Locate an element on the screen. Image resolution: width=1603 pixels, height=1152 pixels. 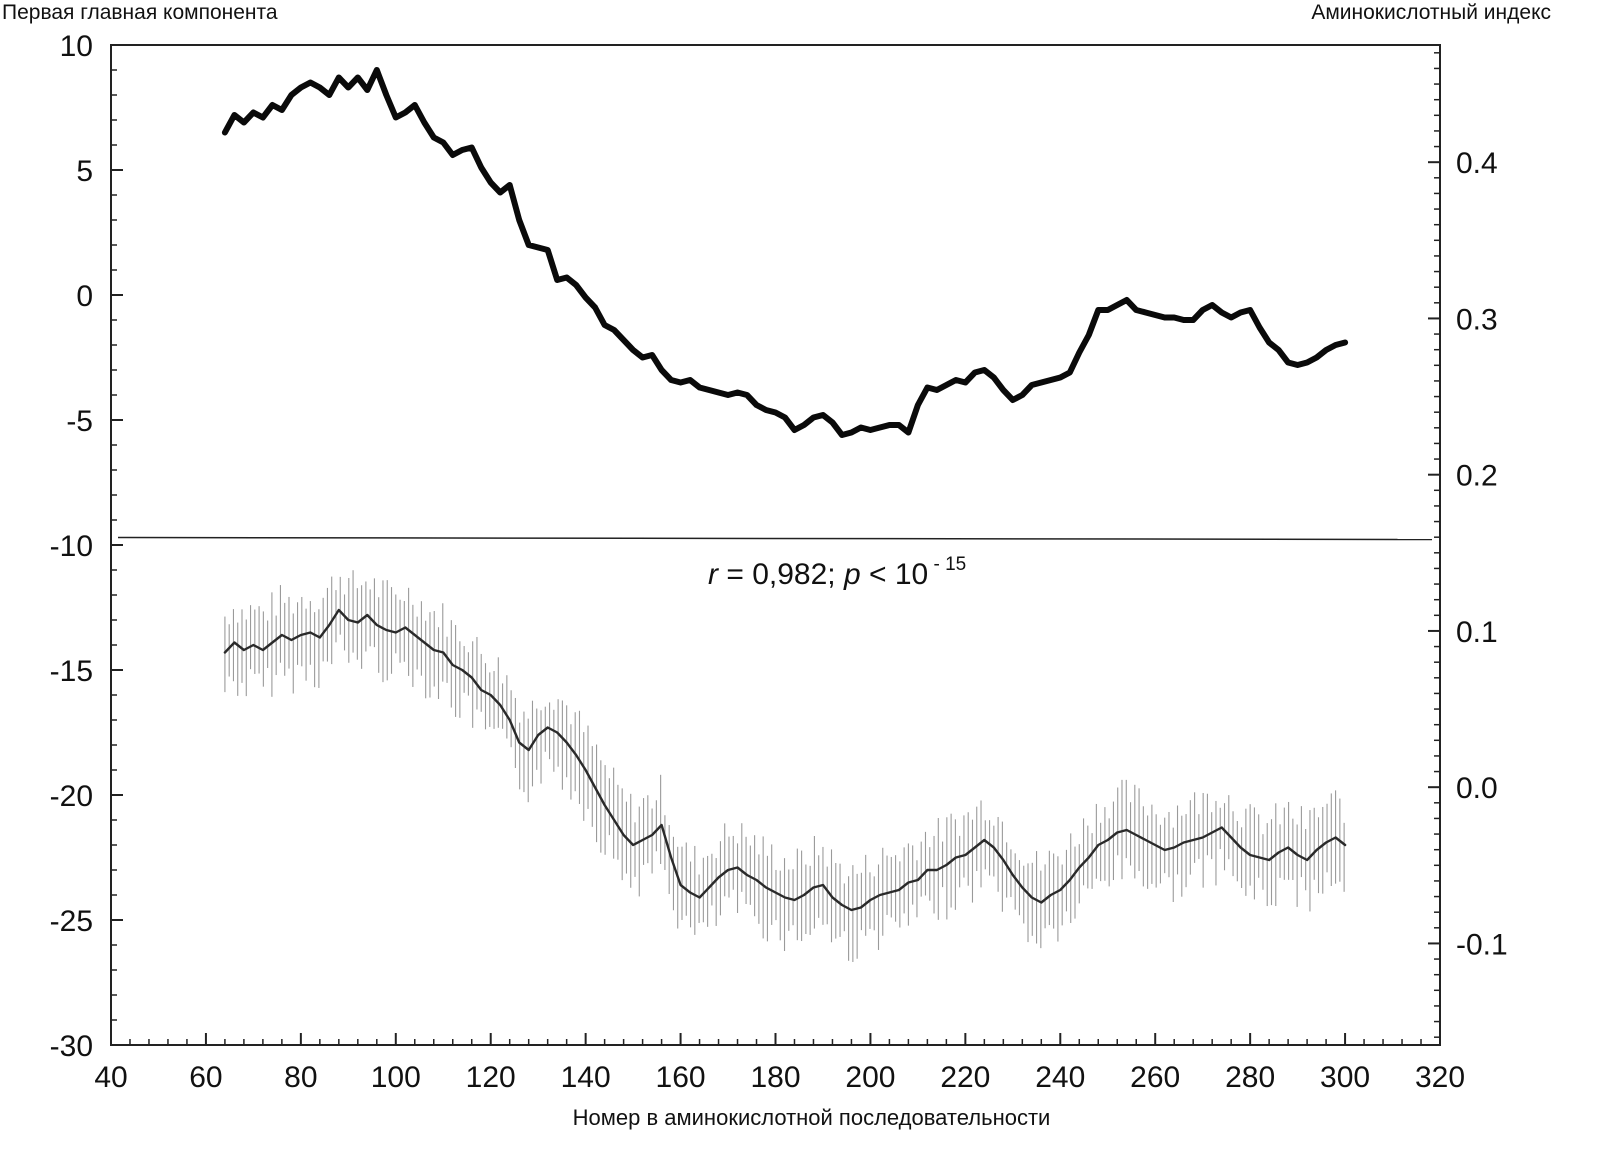
x-tick-label: 260 is located at coordinates (1155, 1077).